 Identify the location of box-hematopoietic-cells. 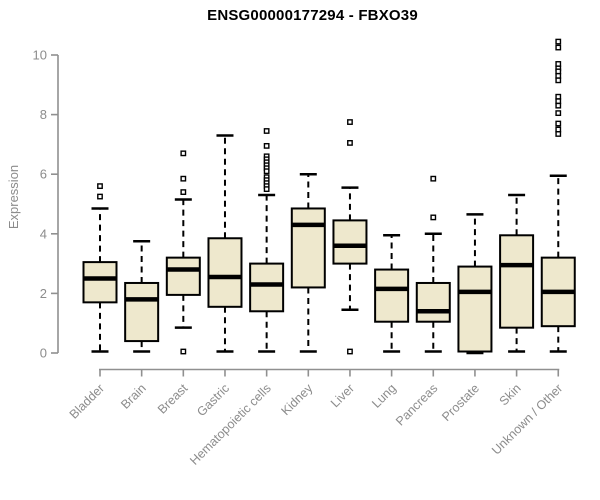
(267, 287).